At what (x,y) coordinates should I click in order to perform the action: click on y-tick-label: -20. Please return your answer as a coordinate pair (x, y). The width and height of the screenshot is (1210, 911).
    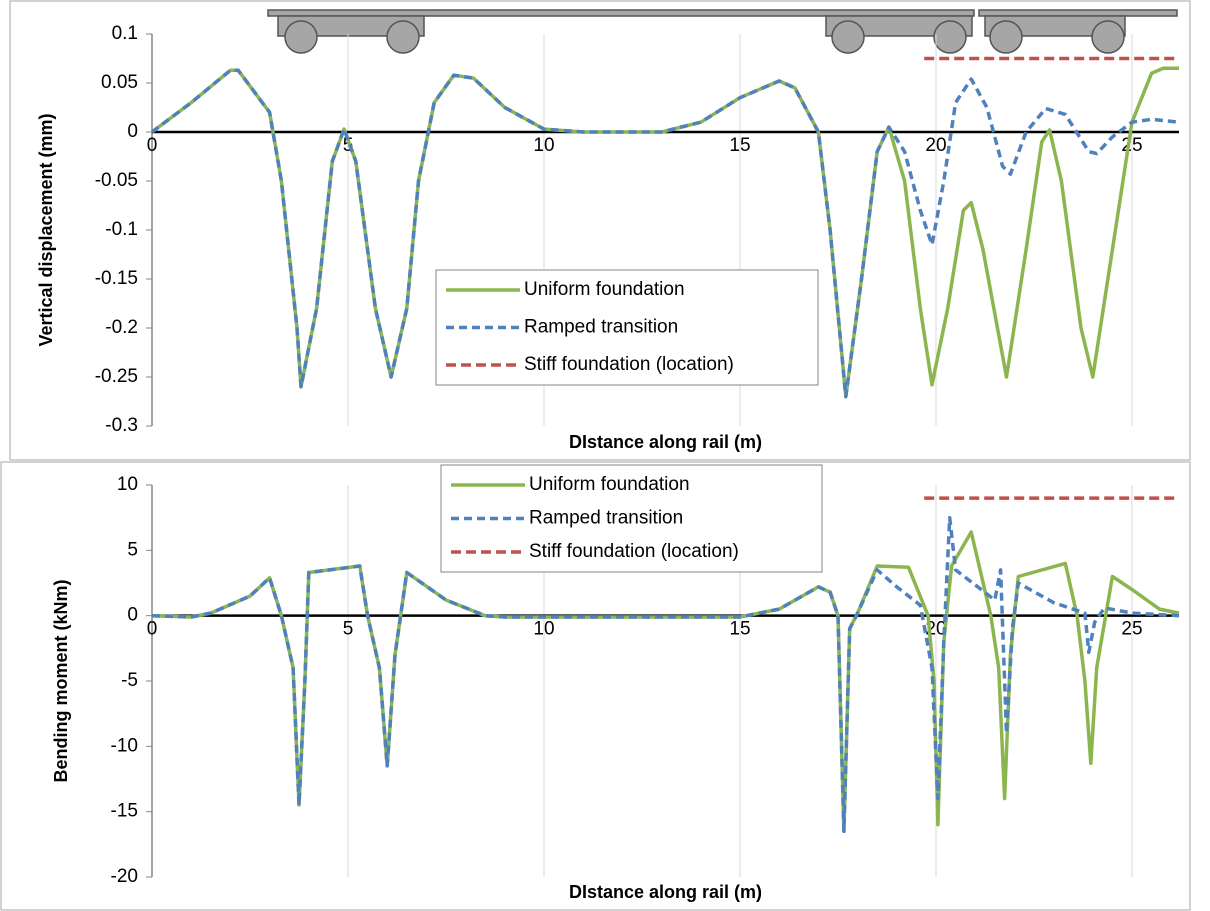
    Looking at the image, I should click on (124, 876).